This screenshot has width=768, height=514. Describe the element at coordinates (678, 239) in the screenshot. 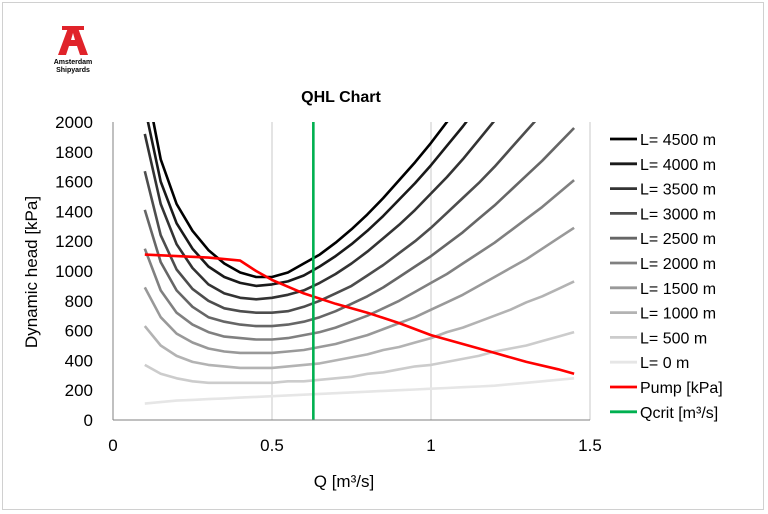

I see `legend-label-4: L= 2500 m` at that location.